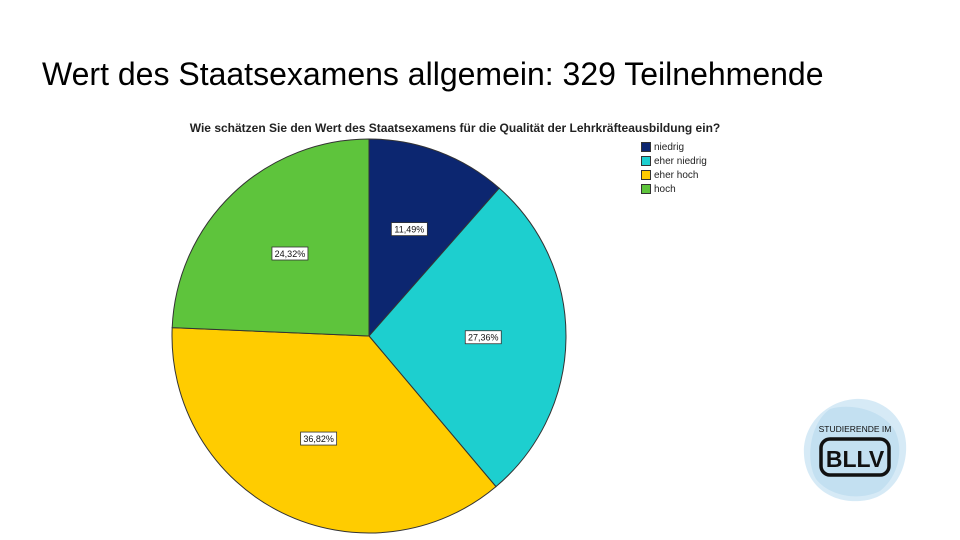 This screenshot has width=960, height=540. I want to click on legend-label: eher hoch, so click(676, 175).